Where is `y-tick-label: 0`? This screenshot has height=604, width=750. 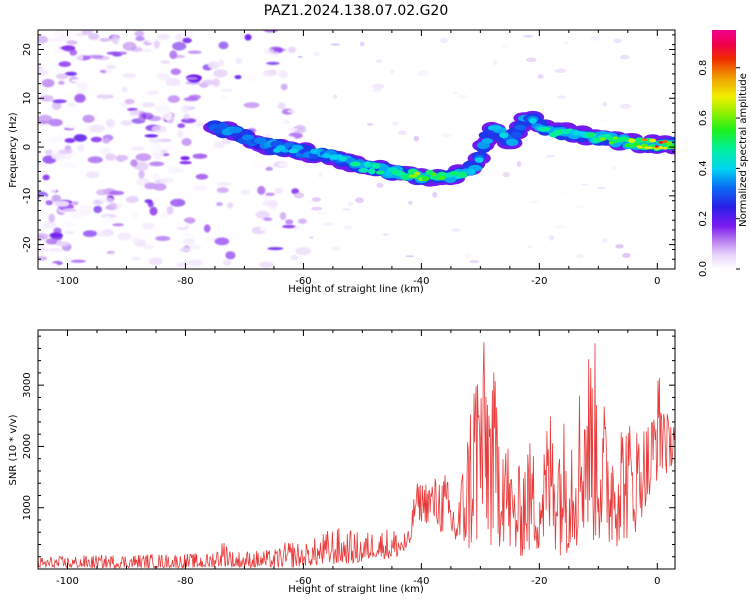 y-tick-label: 0 is located at coordinates (27, 147).